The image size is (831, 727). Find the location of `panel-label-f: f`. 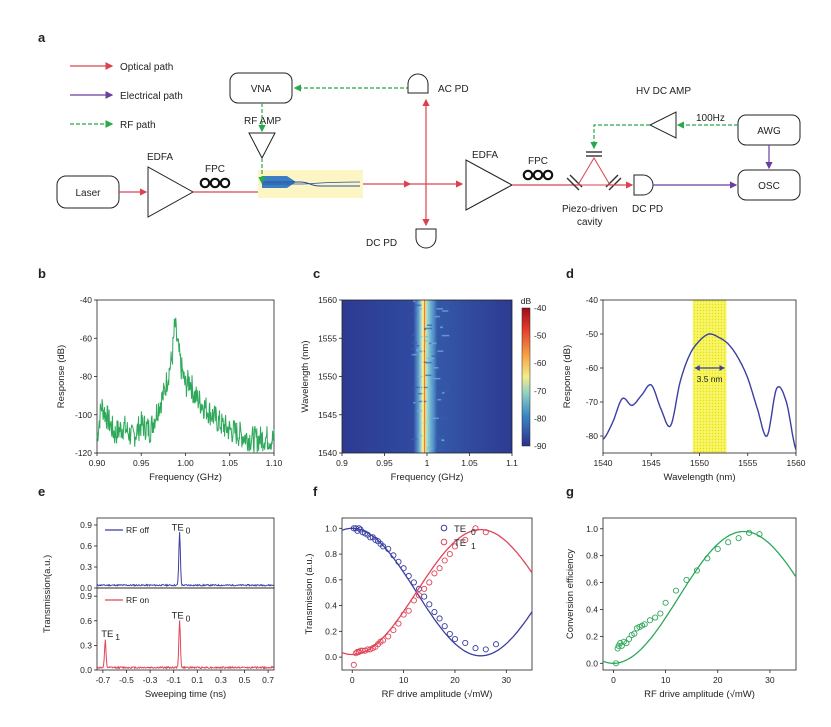

panel-label-f: f is located at coordinates (315, 491).